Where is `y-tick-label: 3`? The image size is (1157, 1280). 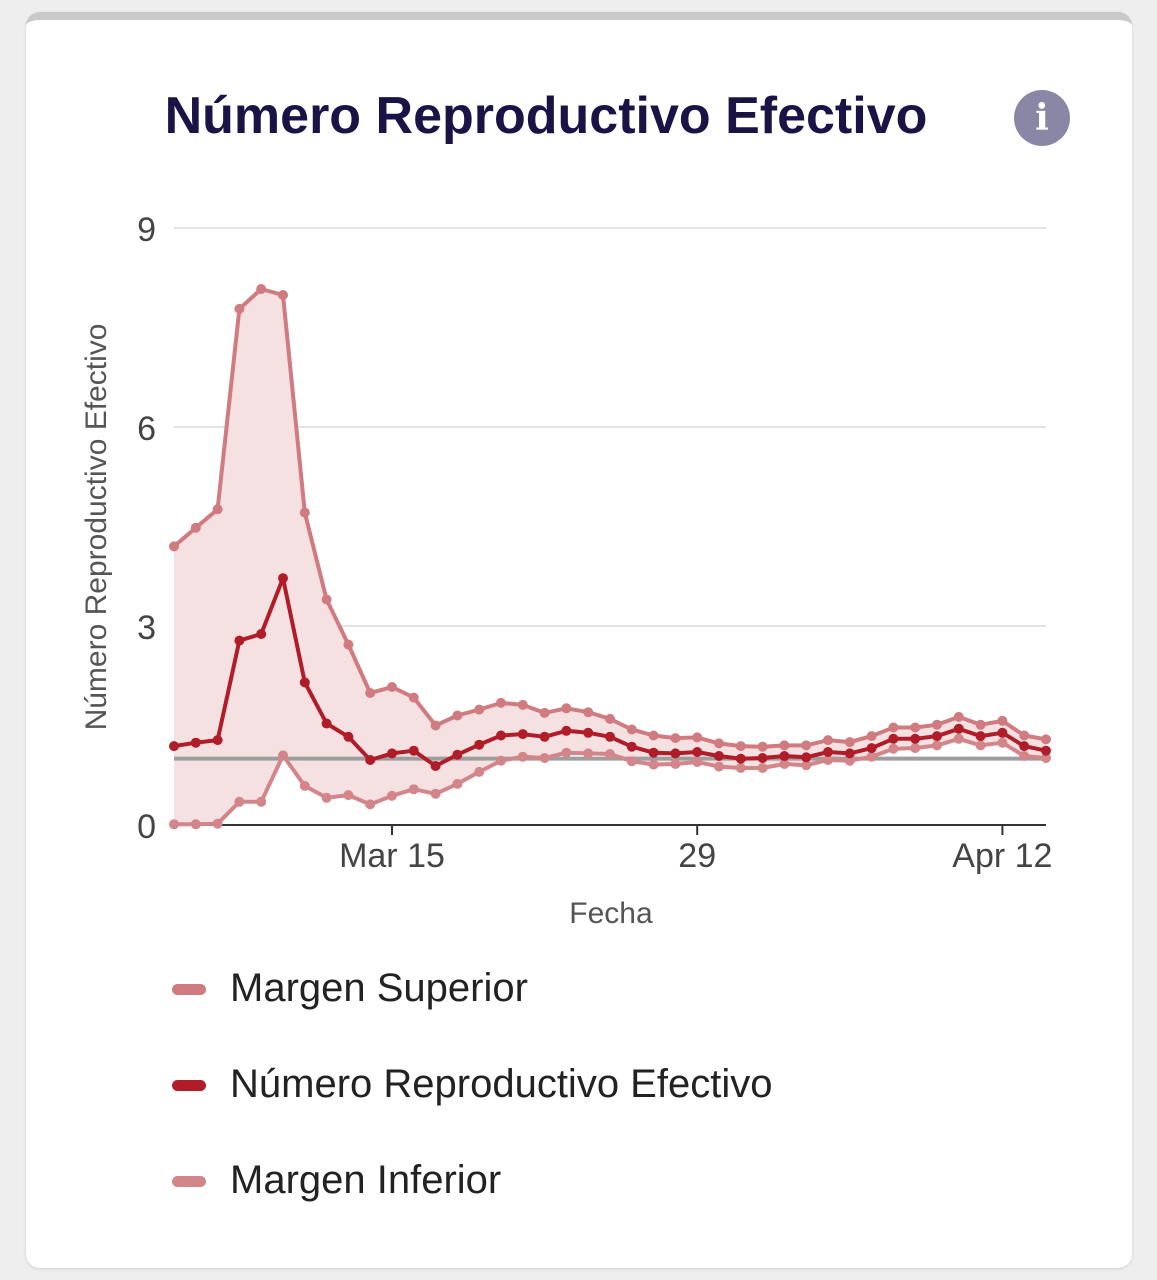 y-tick-label: 3 is located at coordinates (146, 628).